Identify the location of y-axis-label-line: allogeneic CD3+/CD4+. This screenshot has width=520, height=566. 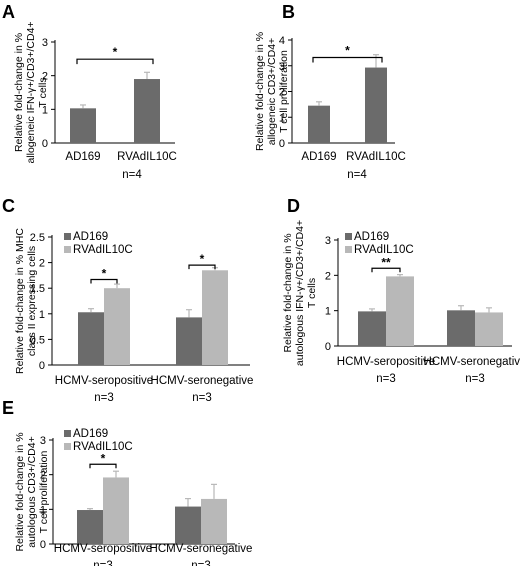
(272, 91).